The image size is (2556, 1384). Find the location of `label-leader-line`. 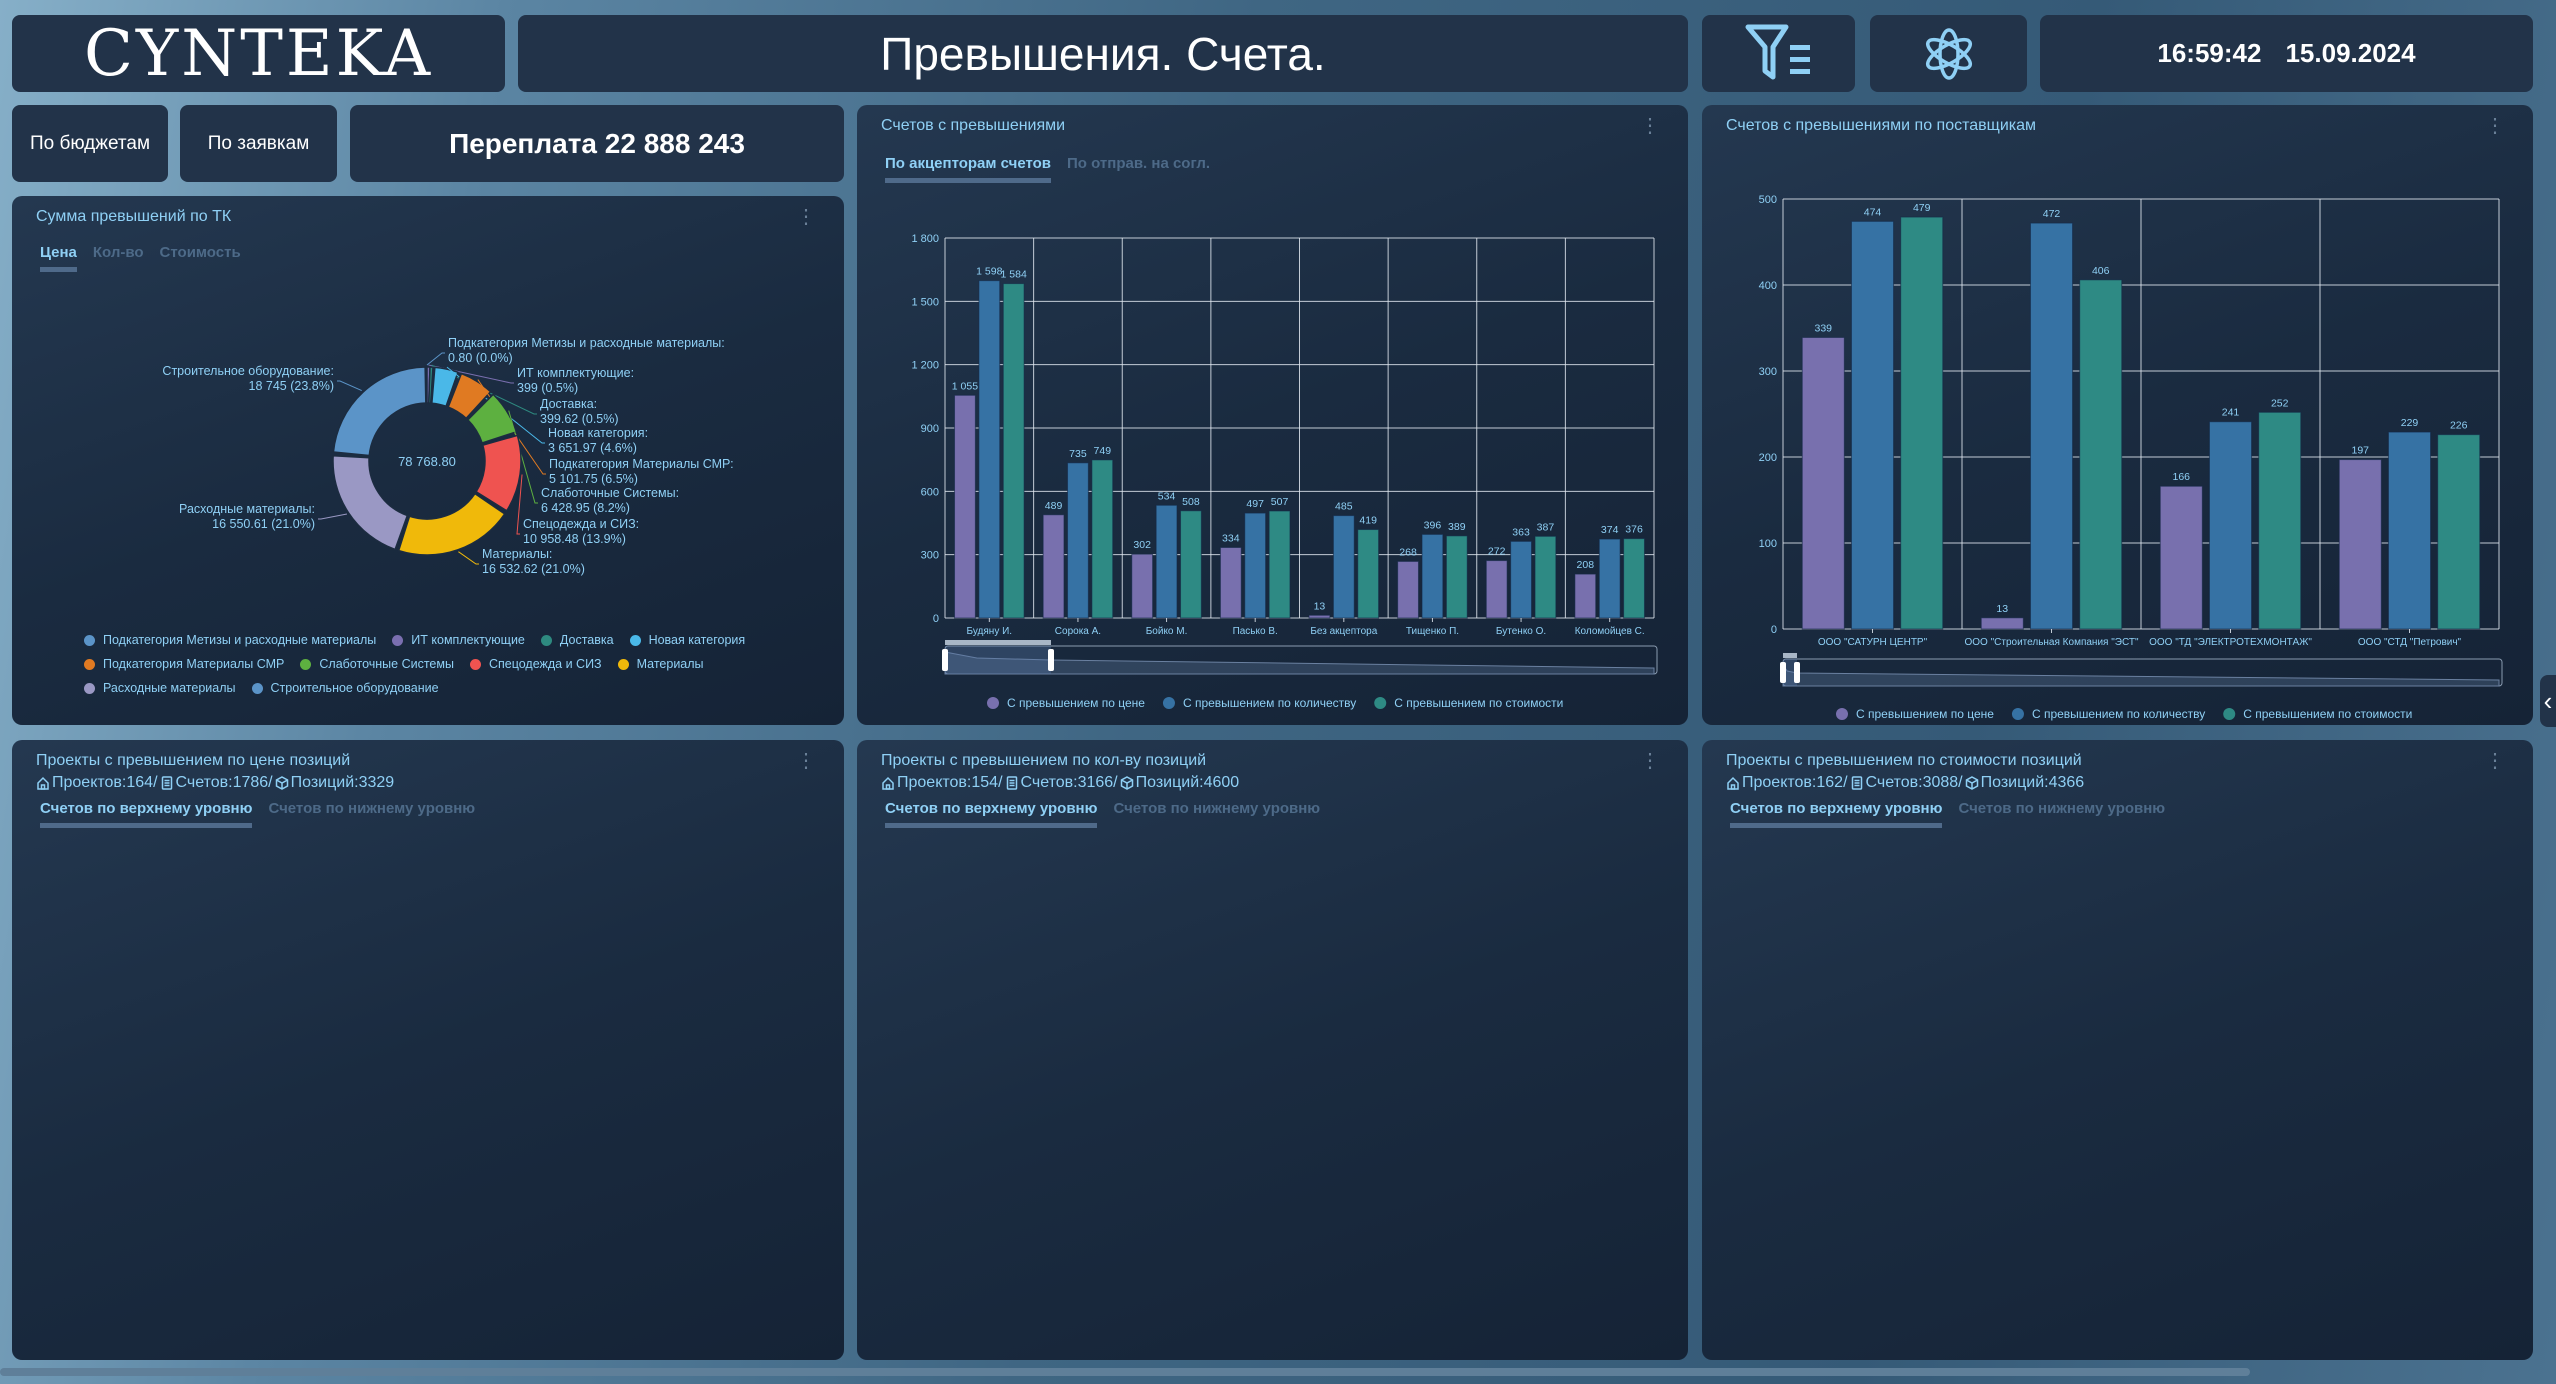

label-leader-line is located at coordinates (333, 516).